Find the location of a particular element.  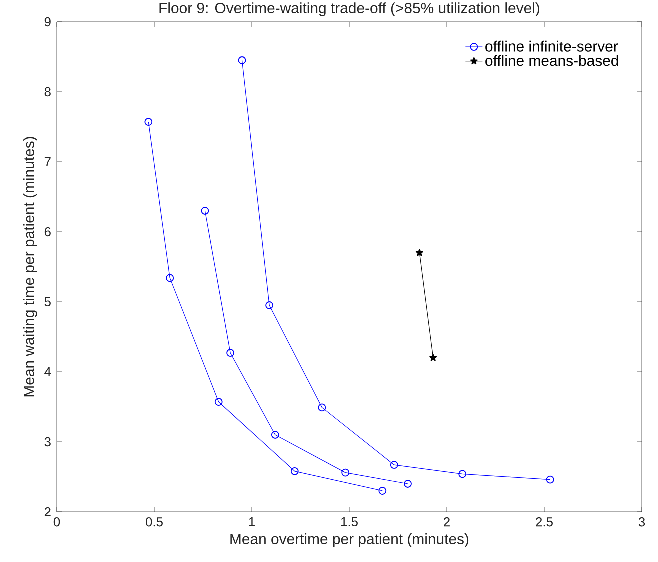

y-tick-label: 4 is located at coordinates (48, 372).